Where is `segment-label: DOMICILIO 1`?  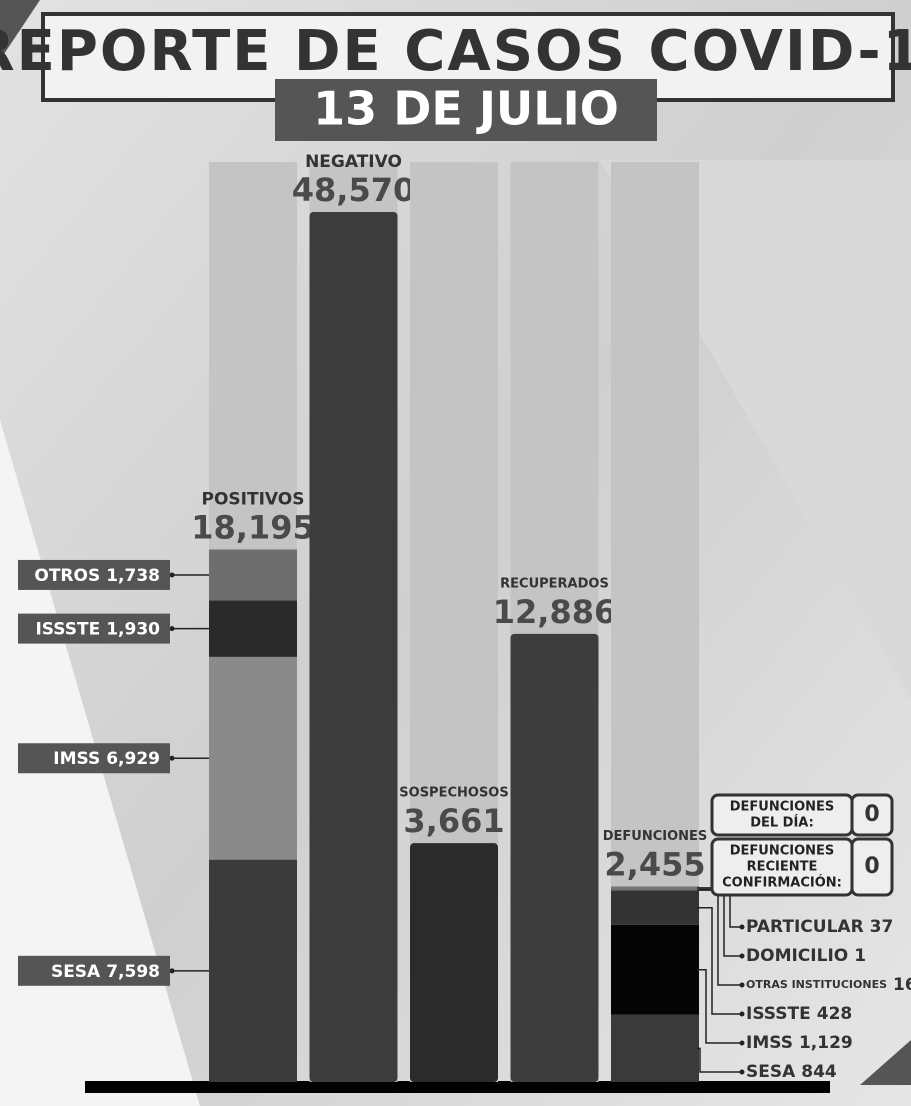
segment-label: DOMICILIO 1 is located at coordinates (806, 956).